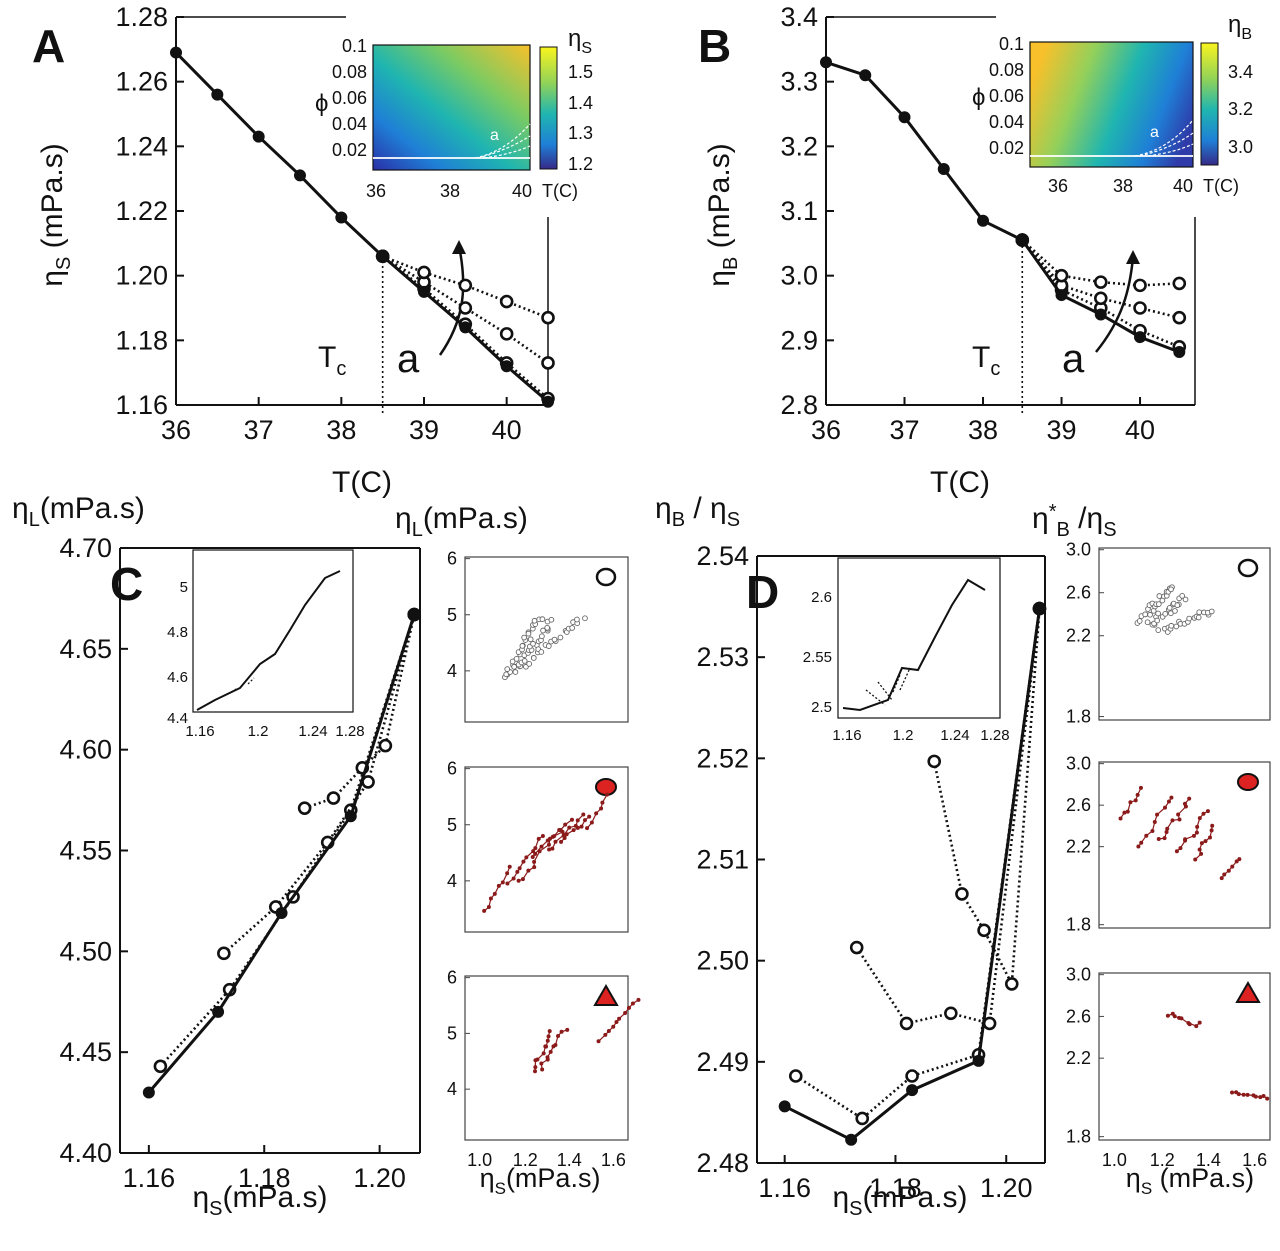 The height and width of the screenshot is (1251, 1280). Describe the element at coordinates (78, 511) in the screenshot. I see `panel-c-ylabel: ηL(mPa.s)` at that location.